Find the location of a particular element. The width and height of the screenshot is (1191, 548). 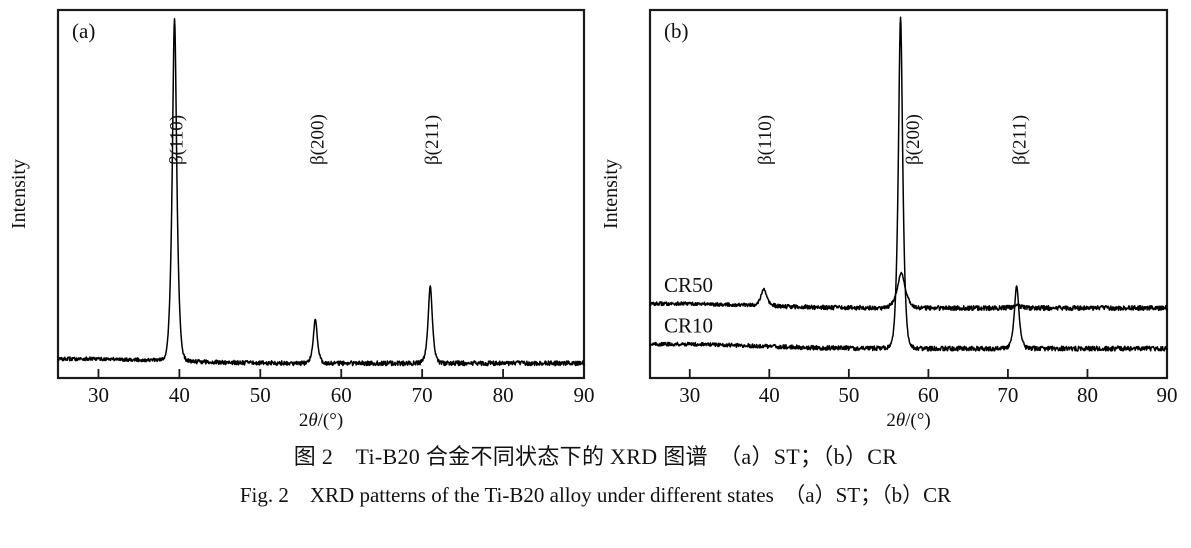

caption-chinese: 图 2 Ti-B20 合金不同状态下的 XRD 图谱 （a）ST；（b）CR is located at coordinates (595, 456).